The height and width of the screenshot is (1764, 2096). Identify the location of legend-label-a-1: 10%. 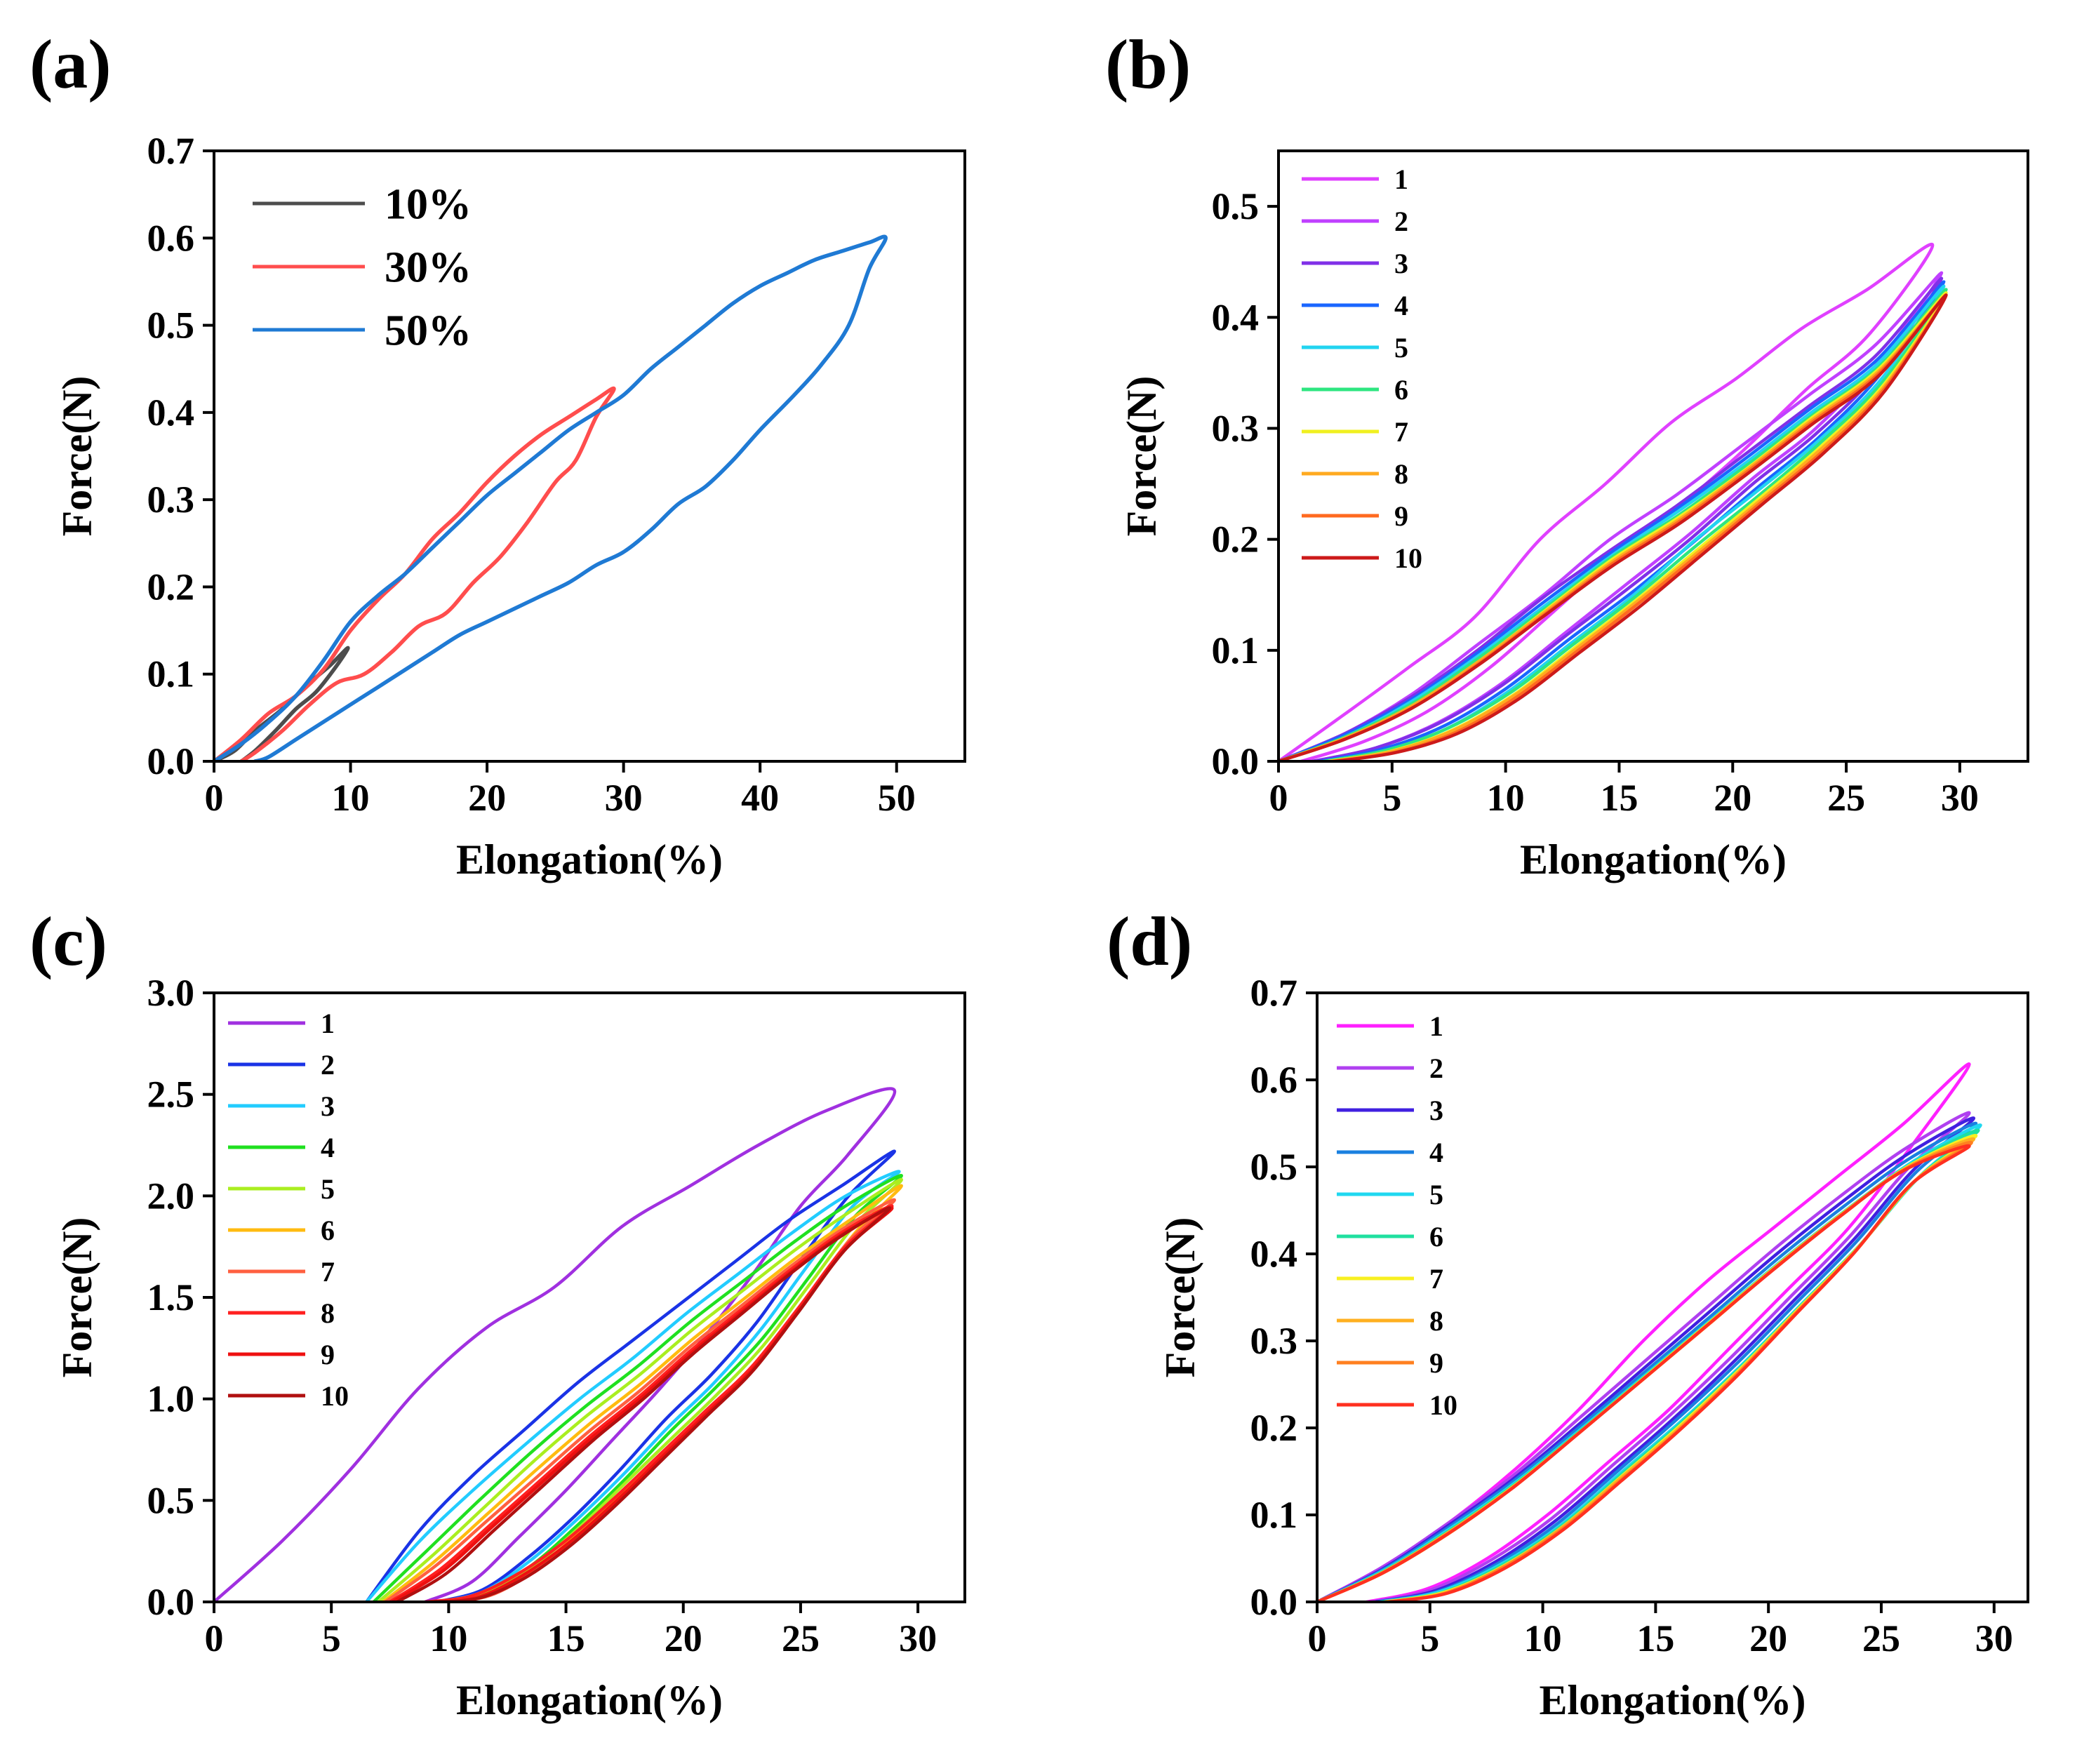
(428, 205).